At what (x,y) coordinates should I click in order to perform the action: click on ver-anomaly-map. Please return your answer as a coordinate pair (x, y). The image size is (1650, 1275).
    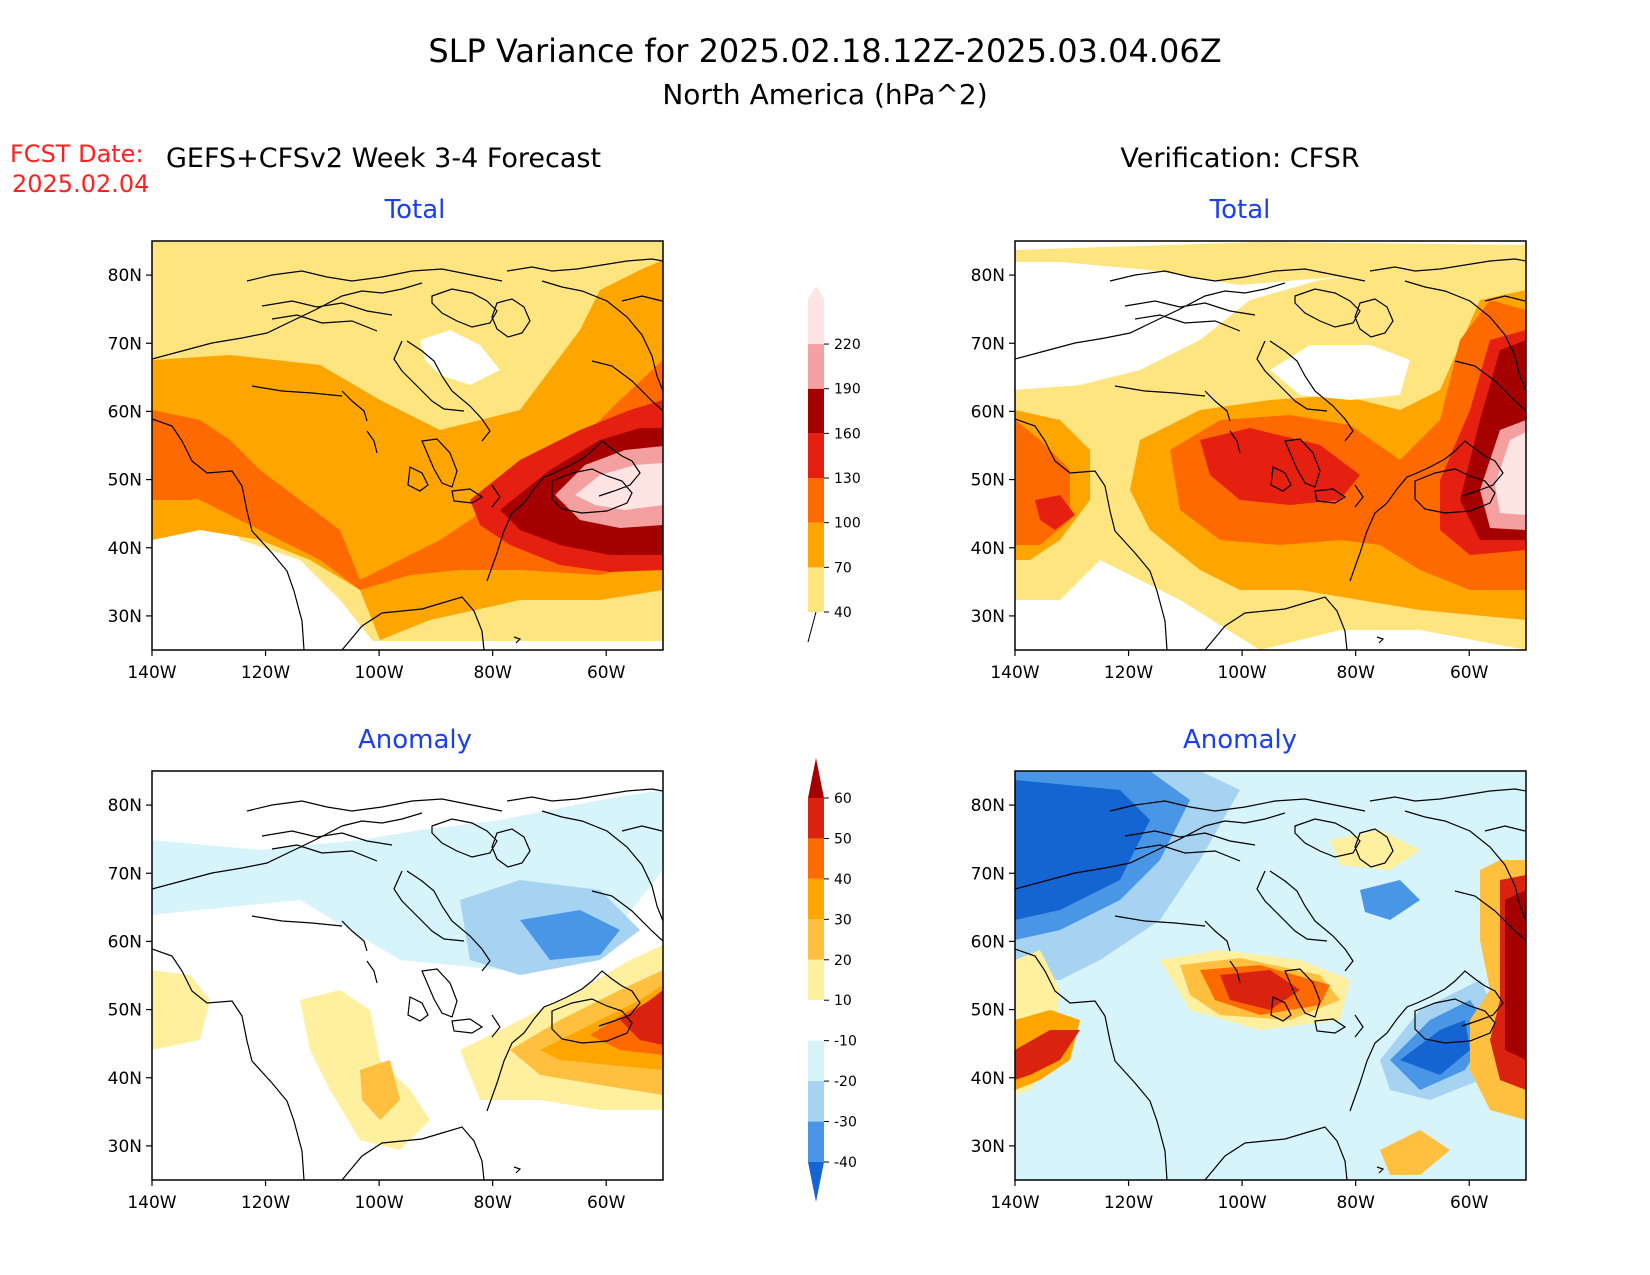
    Looking at the image, I should click on (1270, 975).